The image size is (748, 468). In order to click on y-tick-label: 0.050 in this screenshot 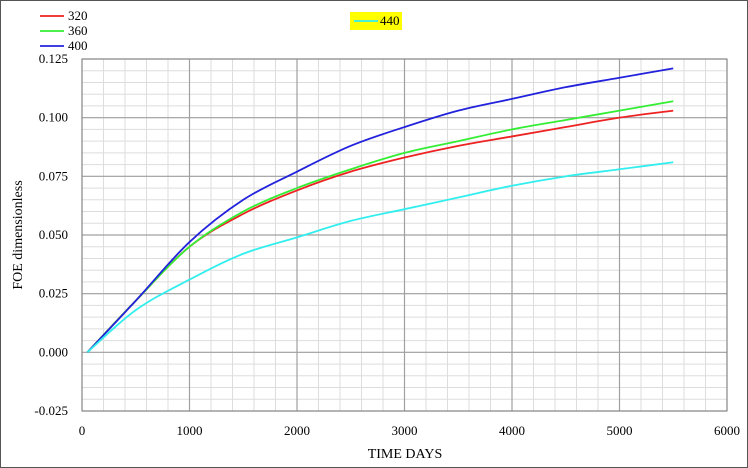, I will do `click(53, 234)`.